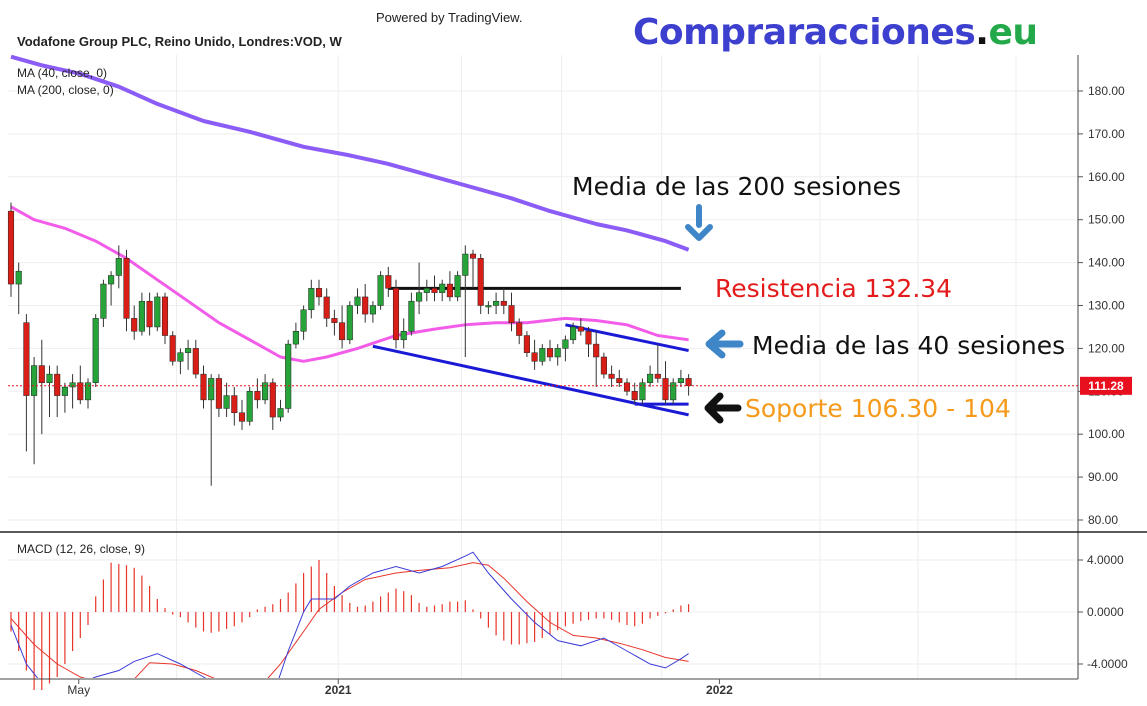 Image resolution: width=1147 pixels, height=706 pixels. I want to click on tick-label-time: May, so click(78, 690).